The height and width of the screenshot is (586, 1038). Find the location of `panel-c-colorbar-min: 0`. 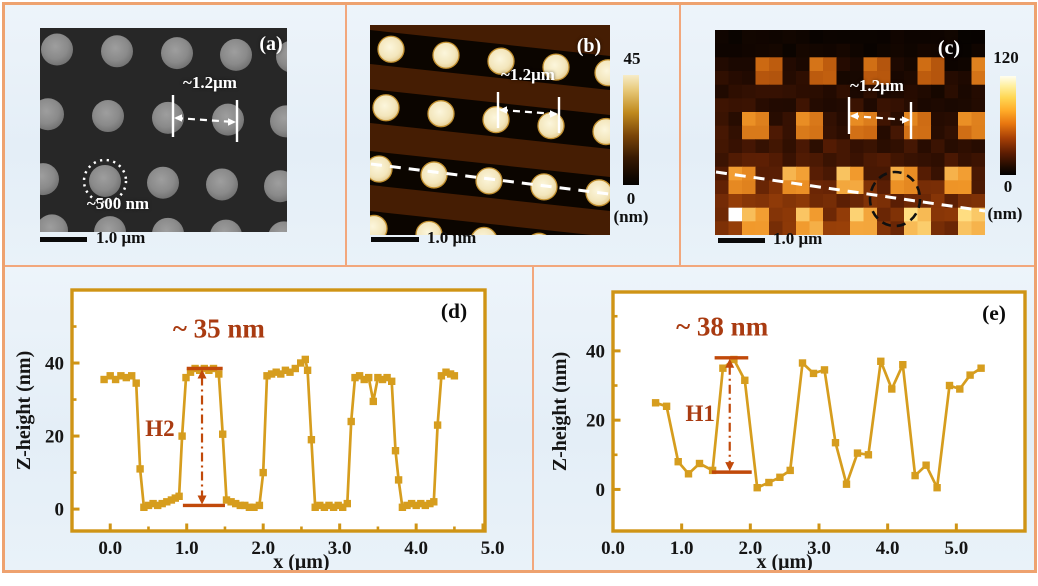

panel-c-colorbar-min: 0 is located at coordinates (1008, 186).